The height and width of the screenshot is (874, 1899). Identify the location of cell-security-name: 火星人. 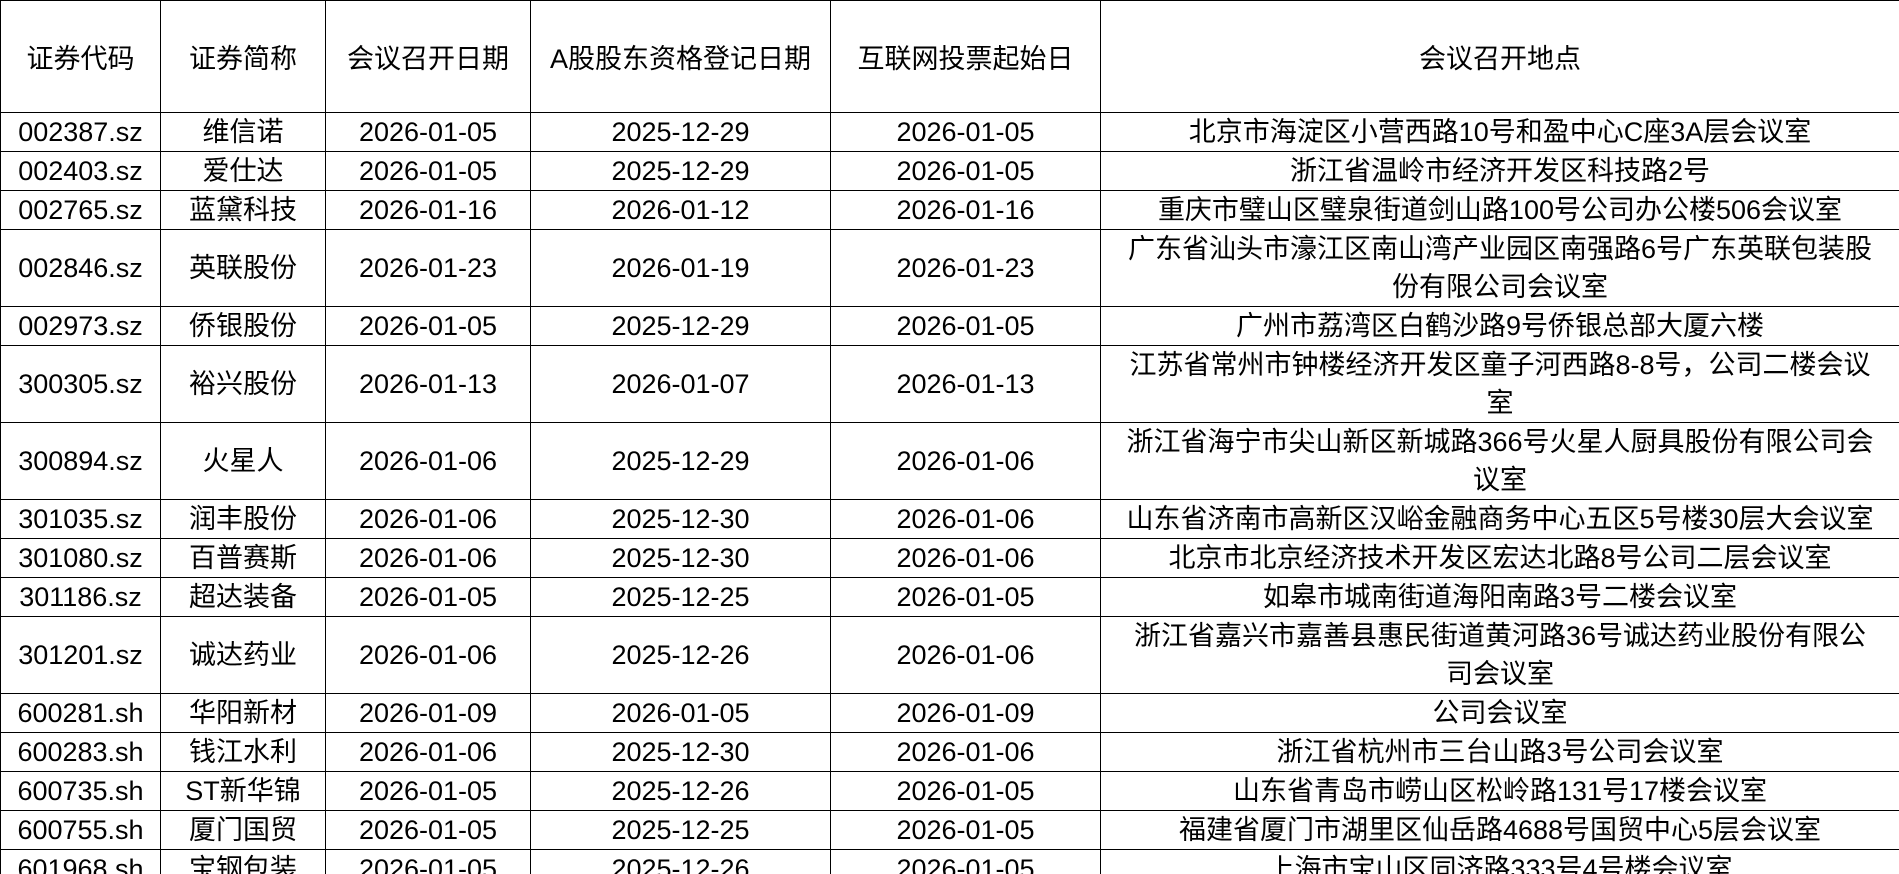
(243, 461).